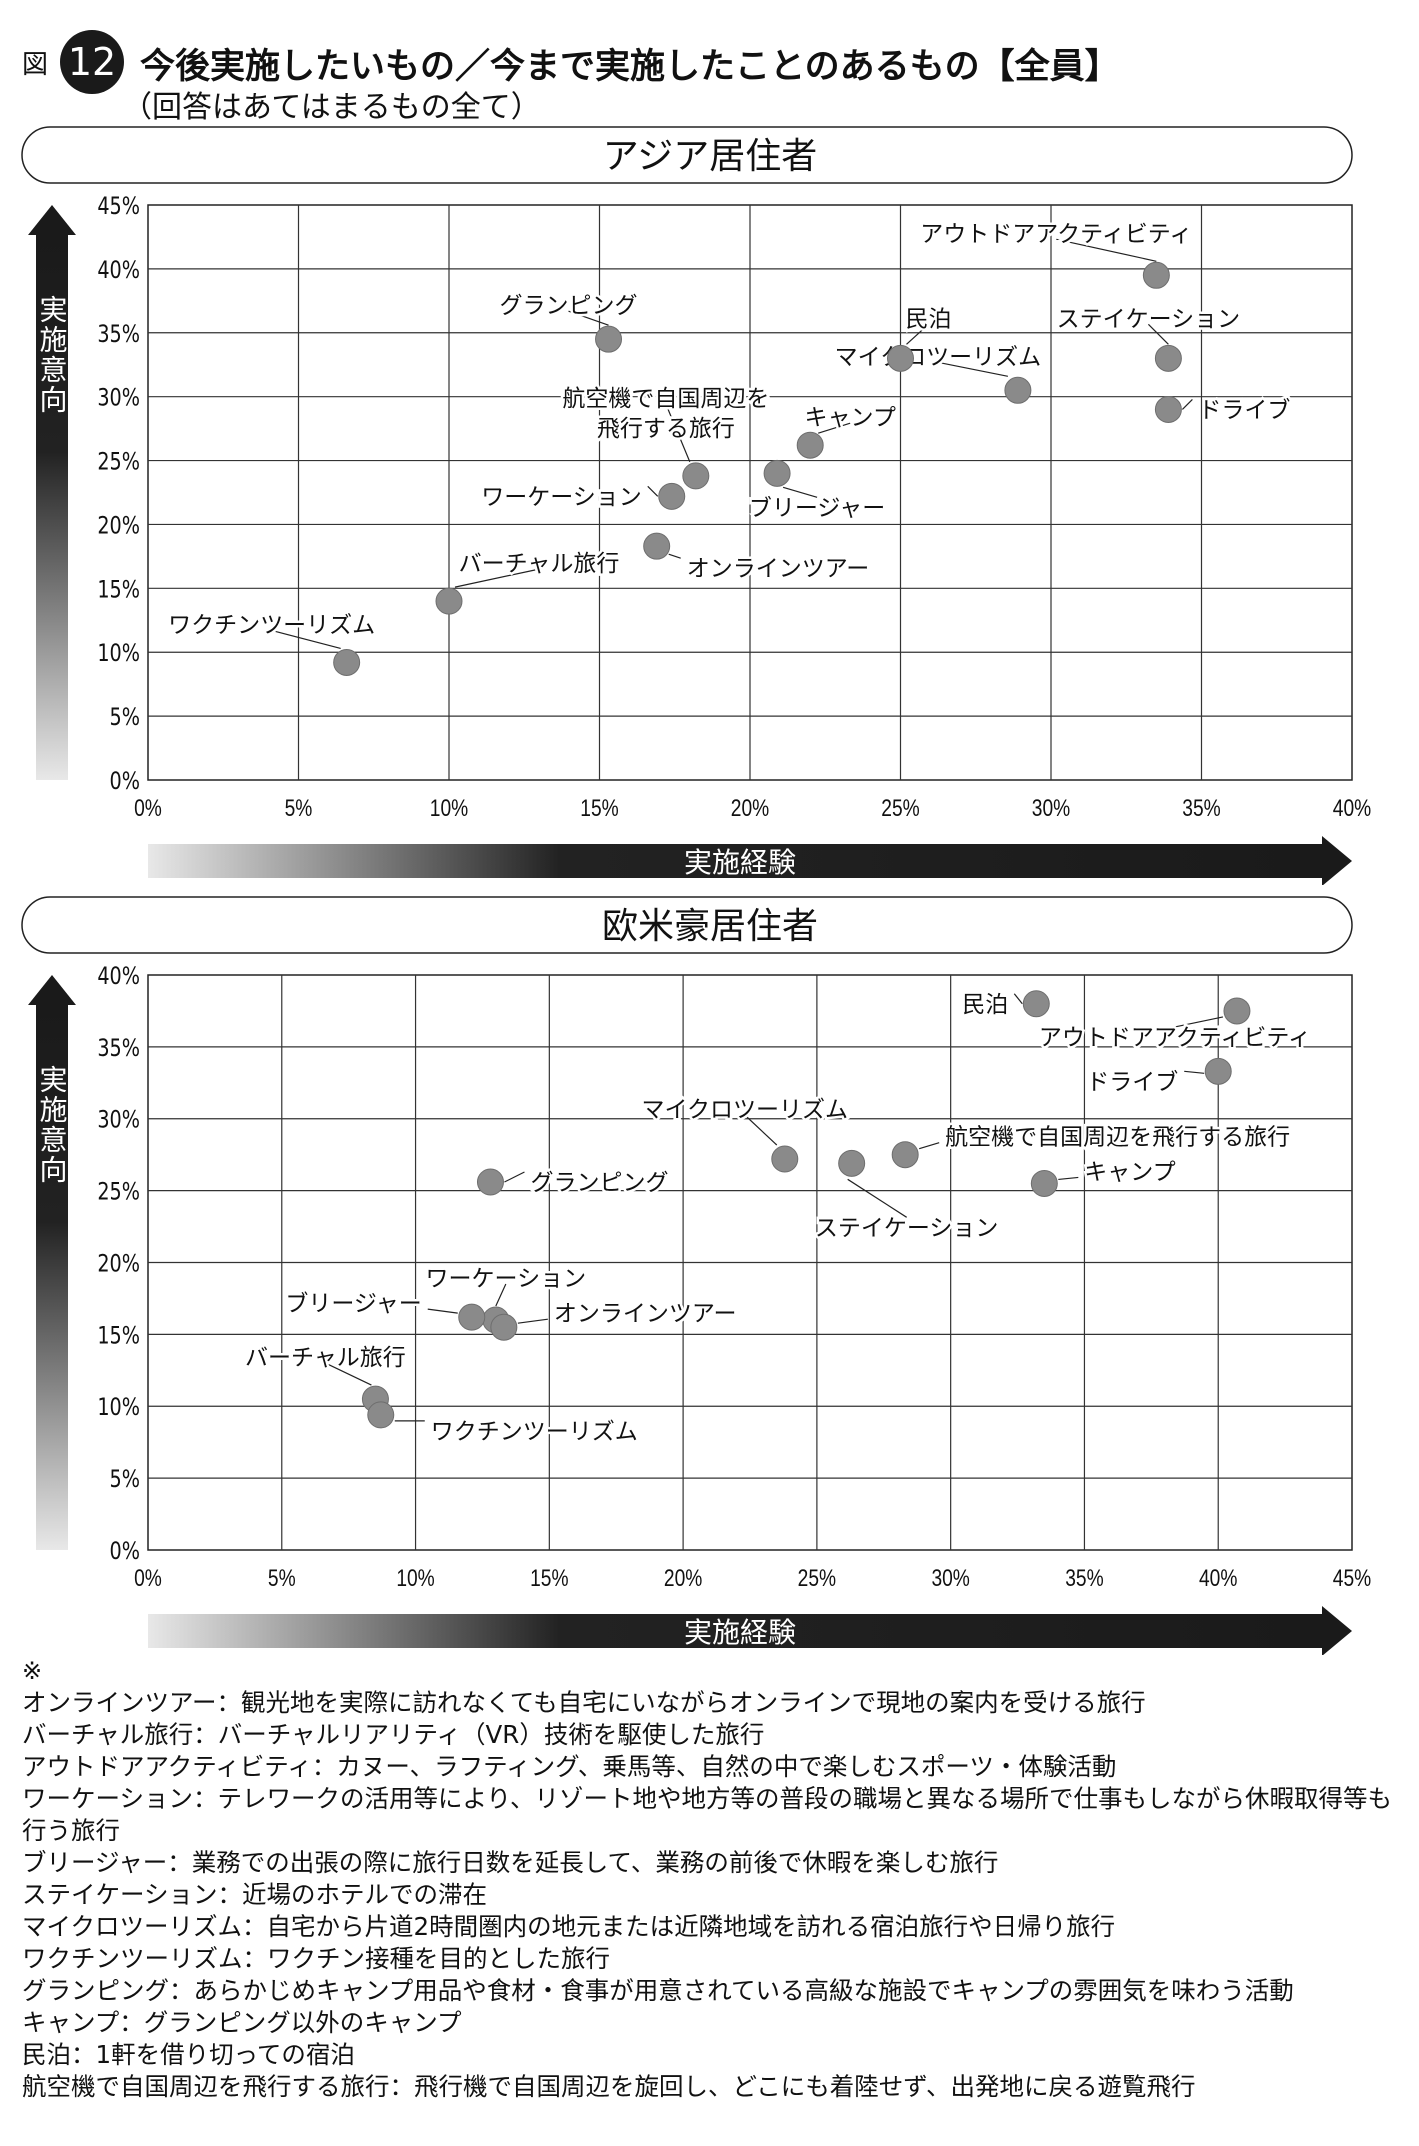 The height and width of the screenshot is (2146, 1419). I want to click on point-label: バーチャル旅行, so click(325, 1358).